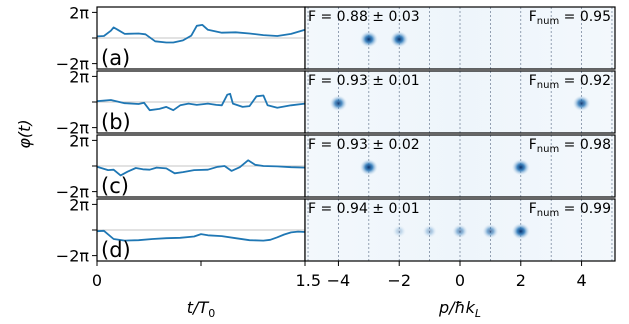  Describe the element at coordinates (339, 280) in the screenshot. I see `right-x-tick-label: −4` at that location.